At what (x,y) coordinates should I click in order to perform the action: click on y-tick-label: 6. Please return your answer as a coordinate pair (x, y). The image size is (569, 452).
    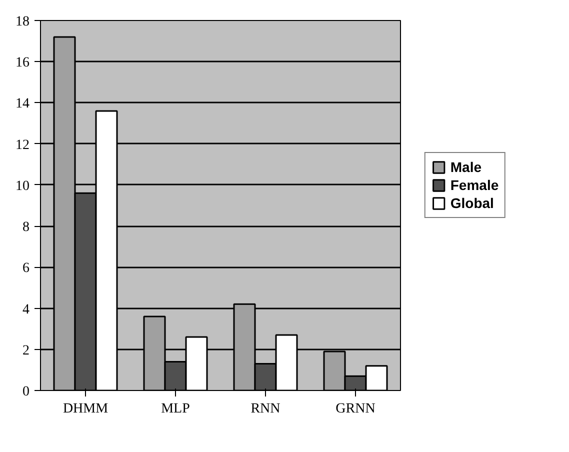
    Looking at the image, I should click on (26, 268).